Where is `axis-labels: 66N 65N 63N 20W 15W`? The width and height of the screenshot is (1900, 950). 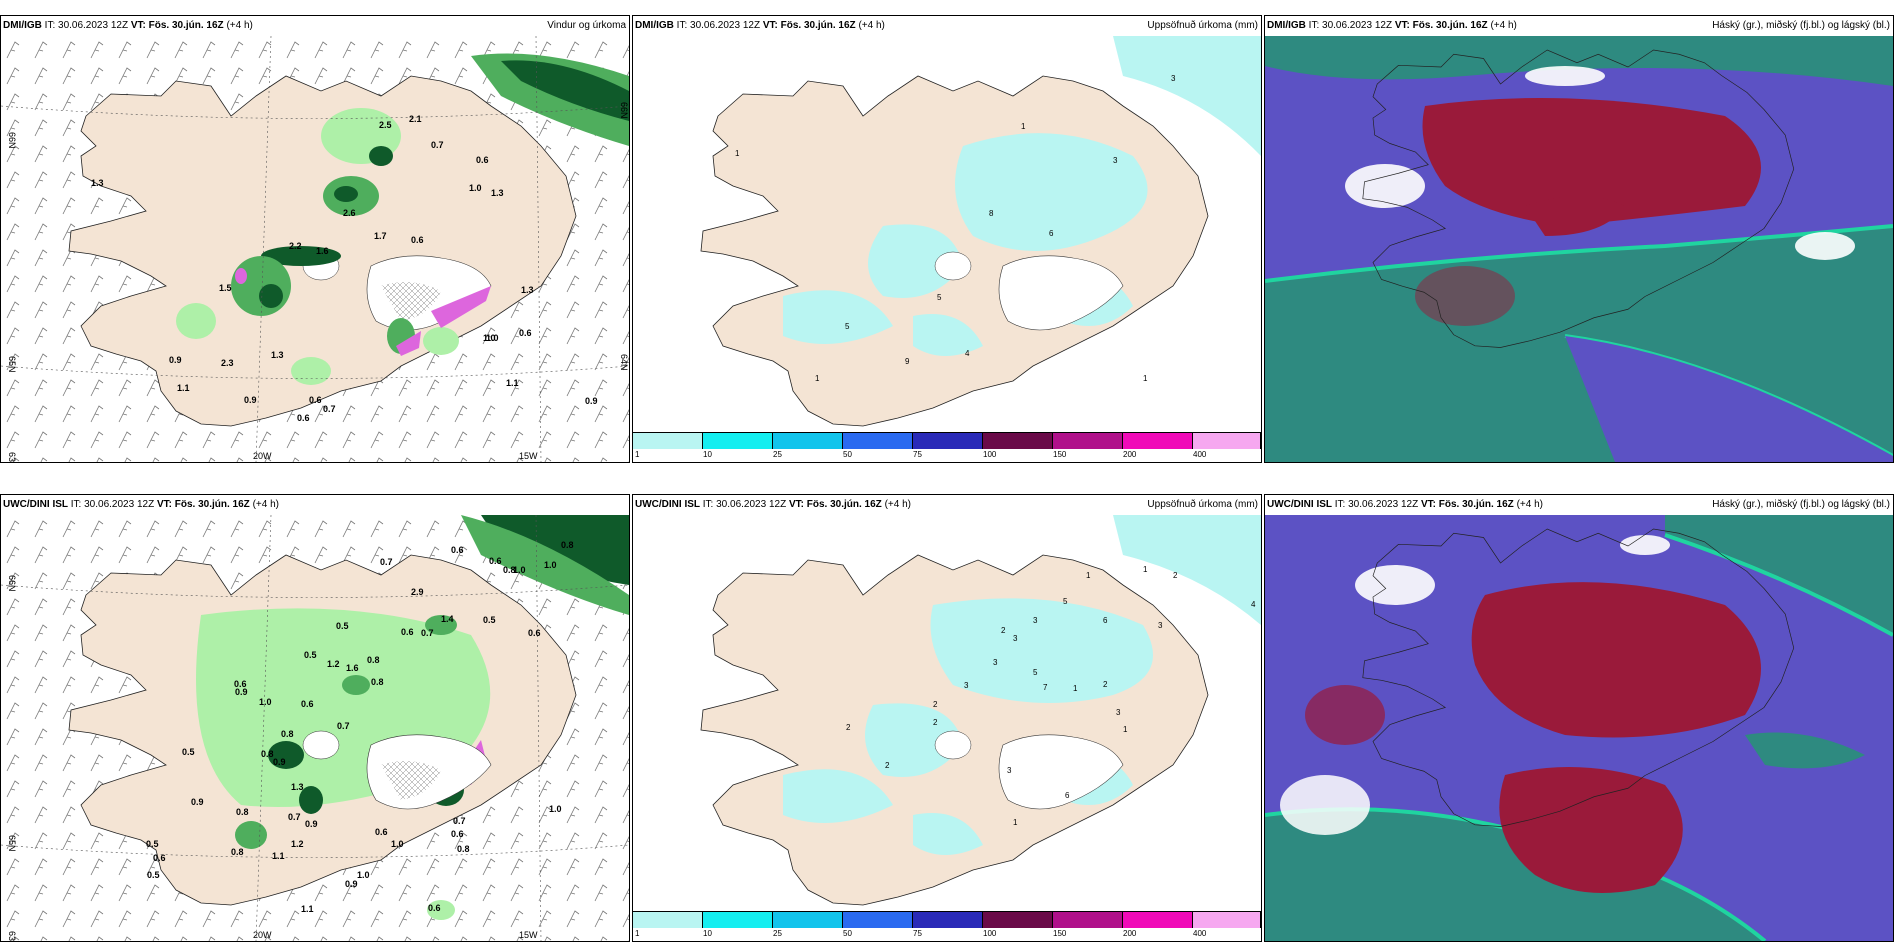
axis-labels: 66N 65N 63N 20W 15W is located at coordinates (272, 758).